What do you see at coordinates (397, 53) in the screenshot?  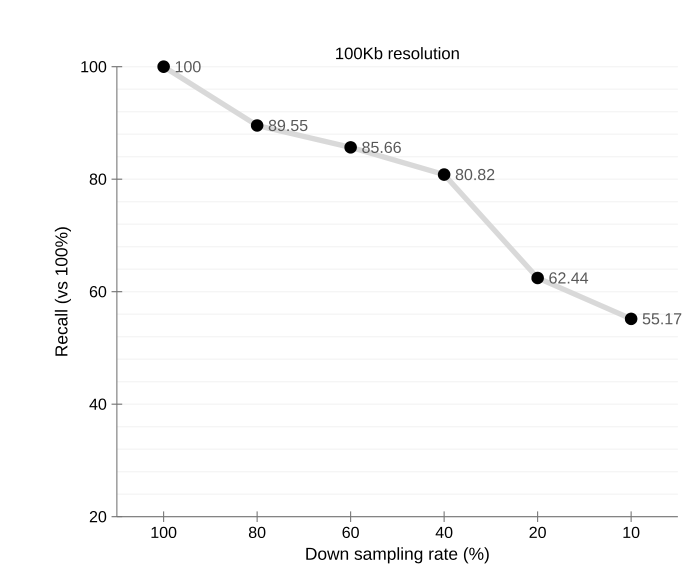 I see `chart-title: 100Kb resolution` at bounding box center [397, 53].